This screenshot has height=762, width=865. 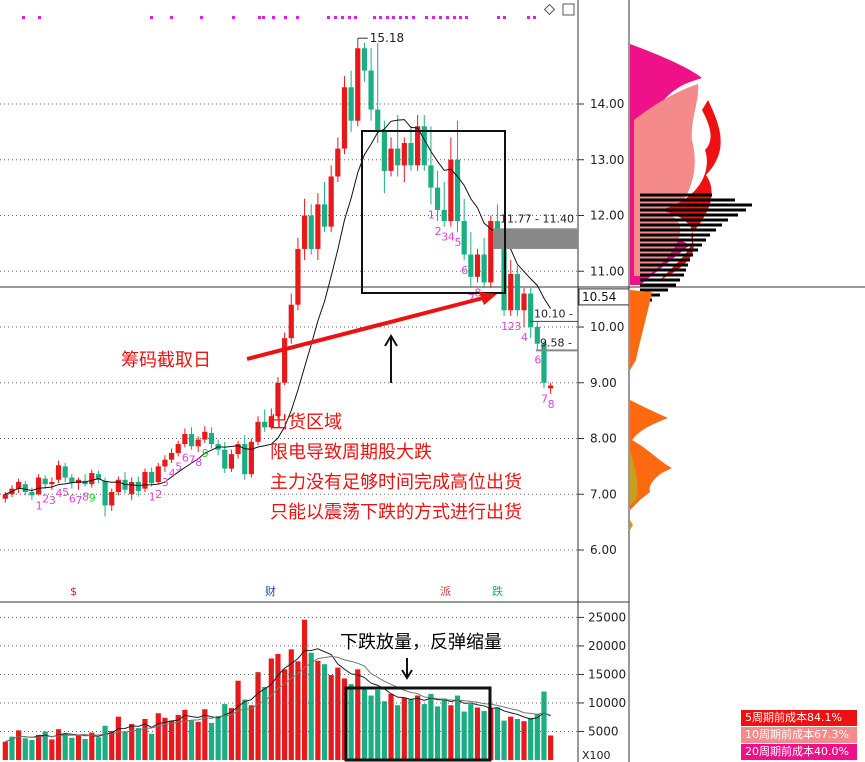 What do you see at coordinates (602, 686) in the screenshot?
I see `volume-axis: 5000 10000 15000 20000 25000 X100` at bounding box center [602, 686].